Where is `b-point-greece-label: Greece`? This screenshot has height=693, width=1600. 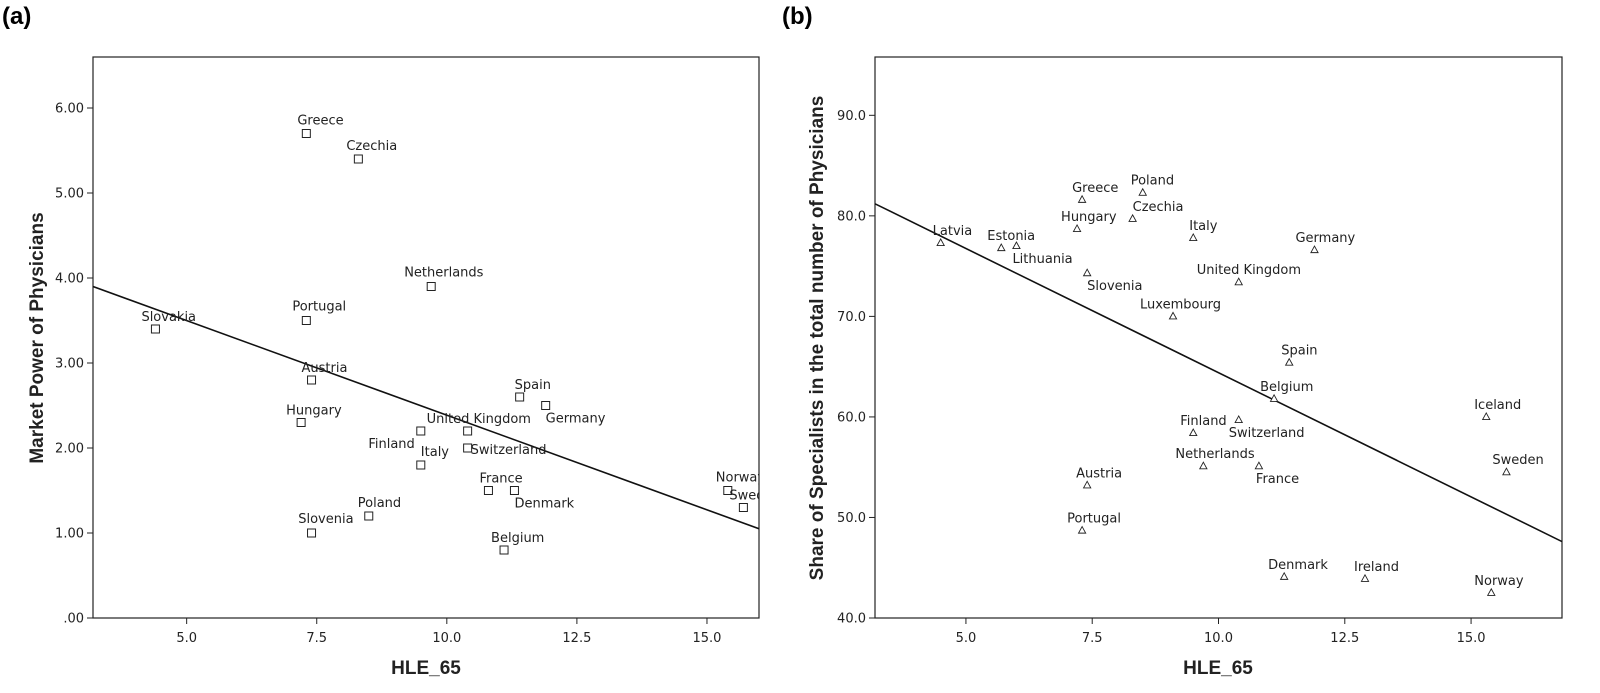 b-point-greece-label: Greece is located at coordinates (1095, 188).